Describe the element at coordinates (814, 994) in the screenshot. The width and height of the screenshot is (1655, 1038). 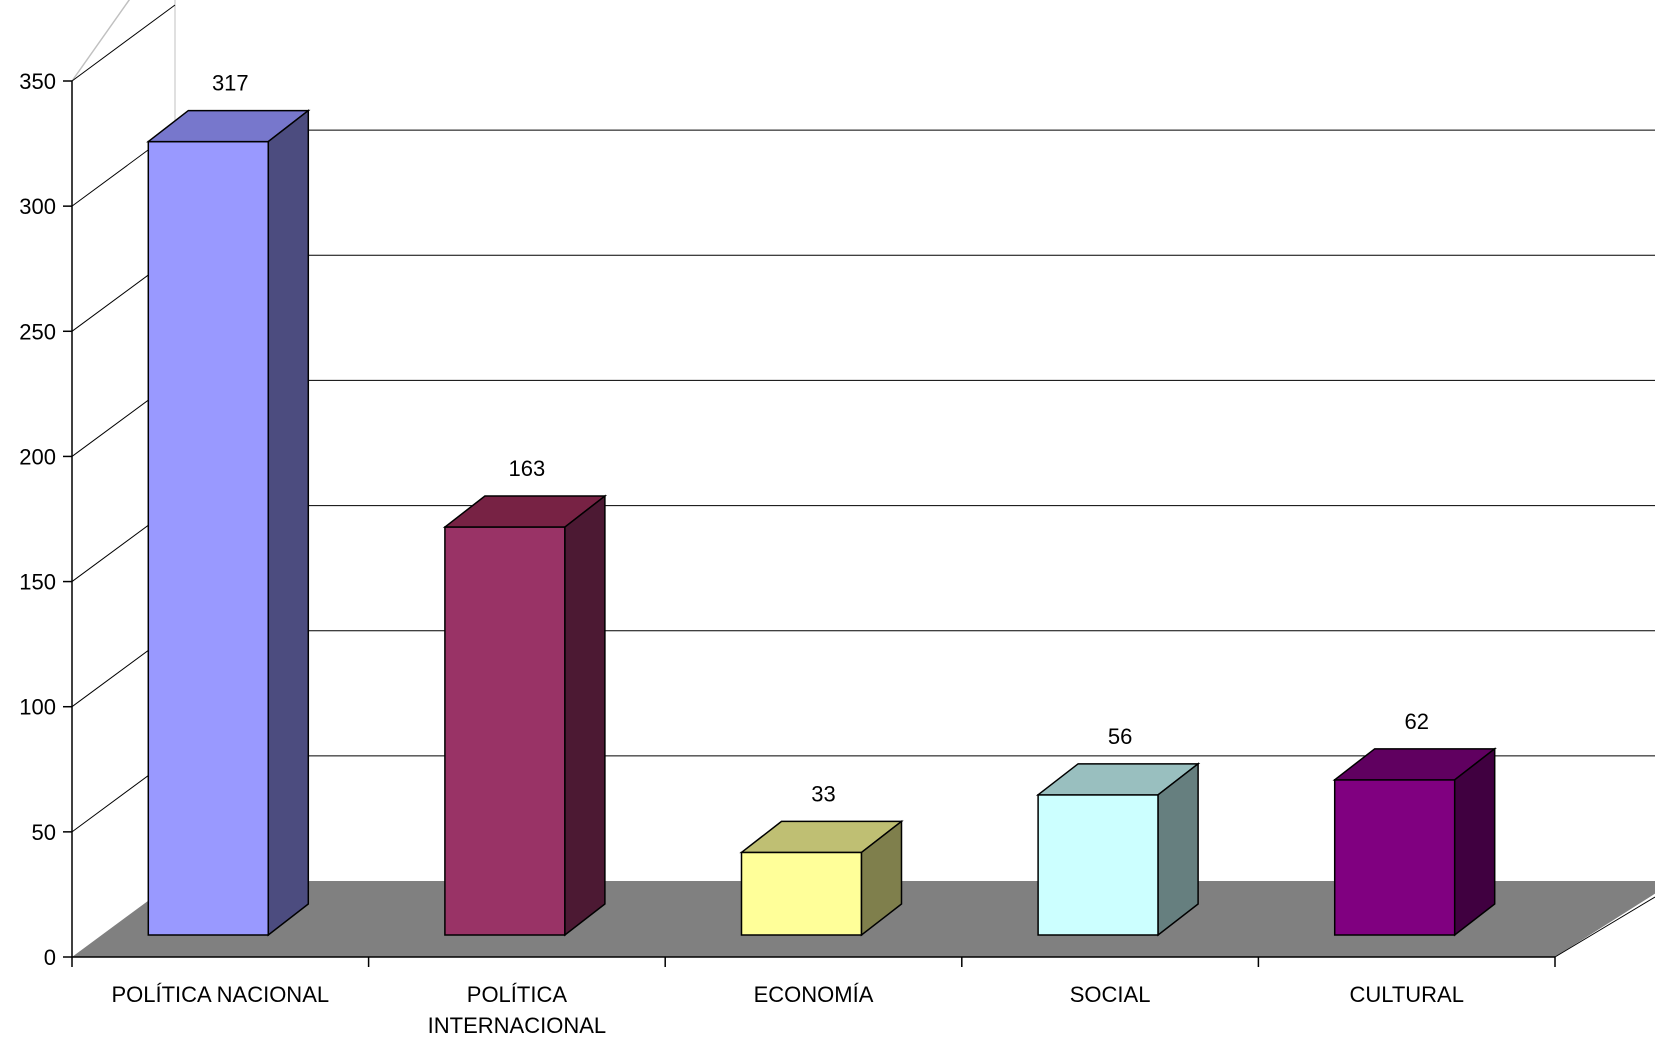
I see `x-category-label: ECONOMÍA` at that location.